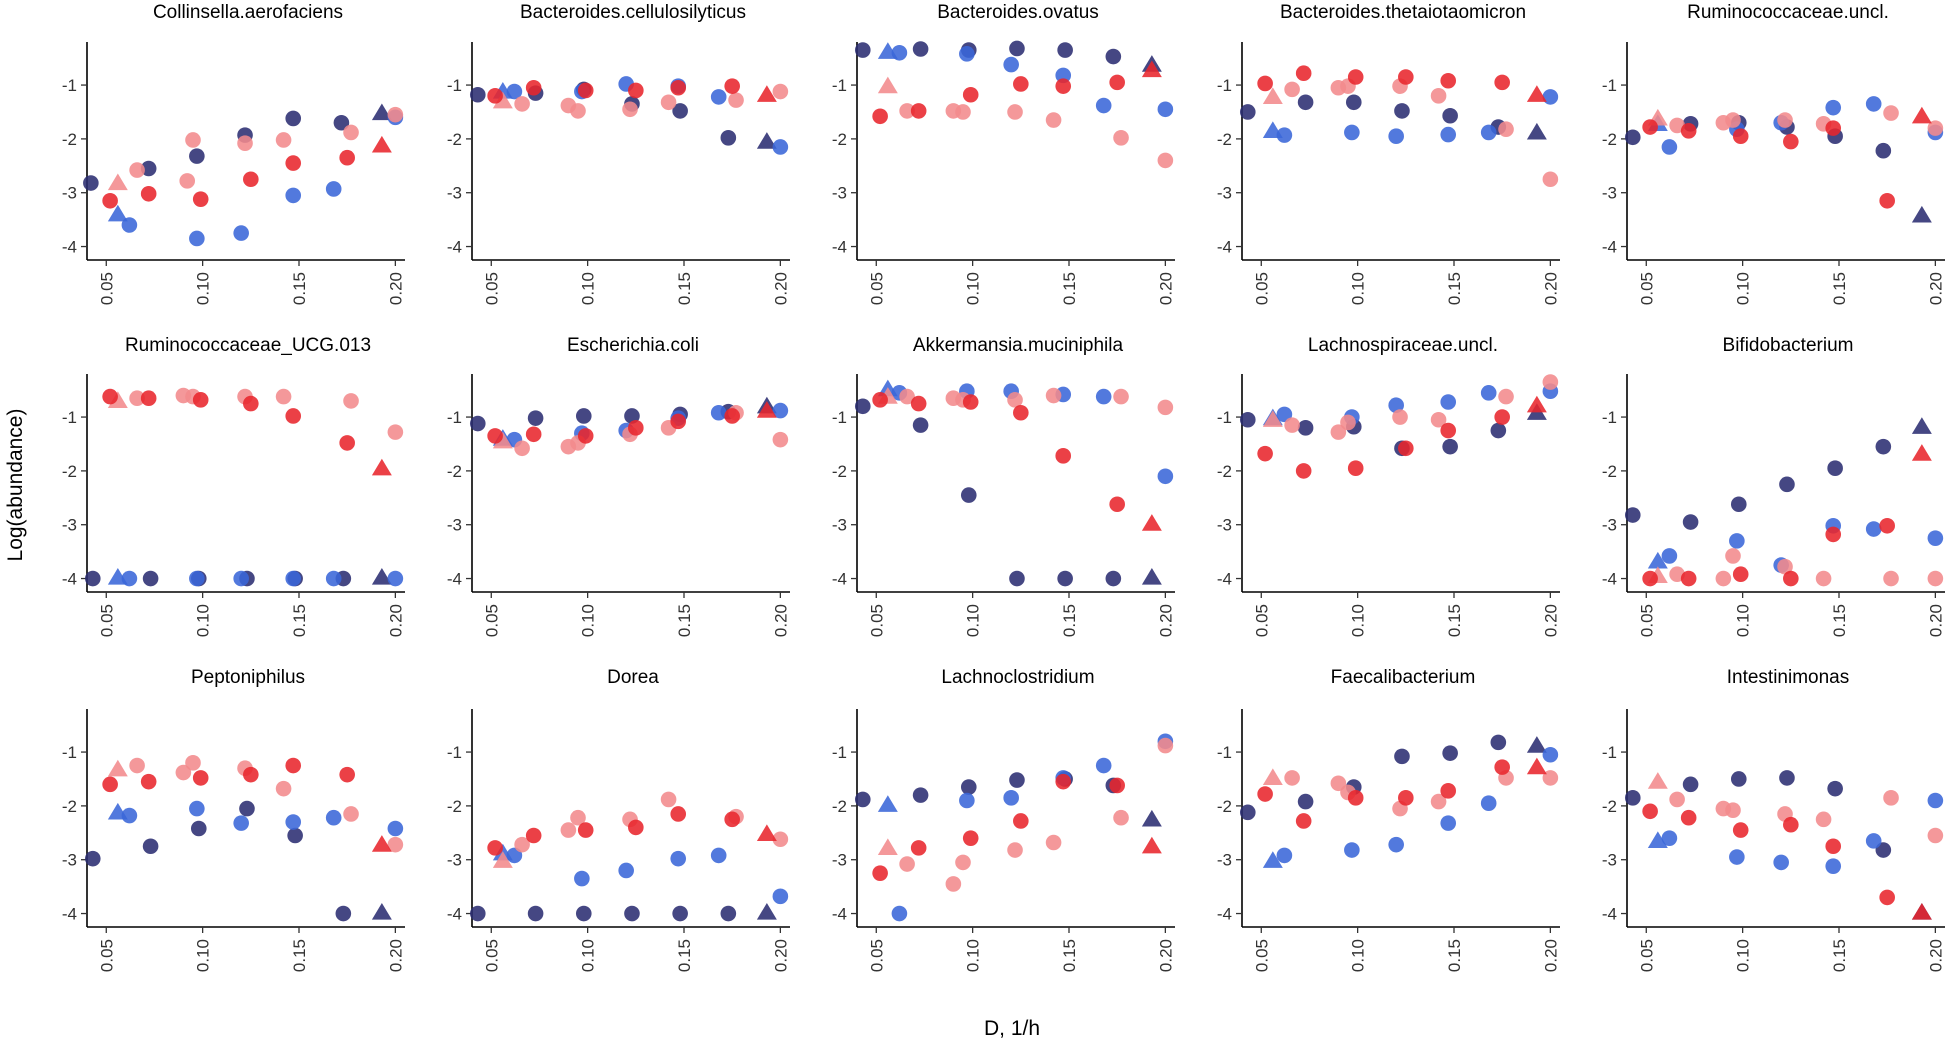 The height and width of the screenshot is (1044, 1950). What do you see at coordinates (248, 12) in the screenshot?
I see `panel-title: Collinsella.aerofaciens` at bounding box center [248, 12].